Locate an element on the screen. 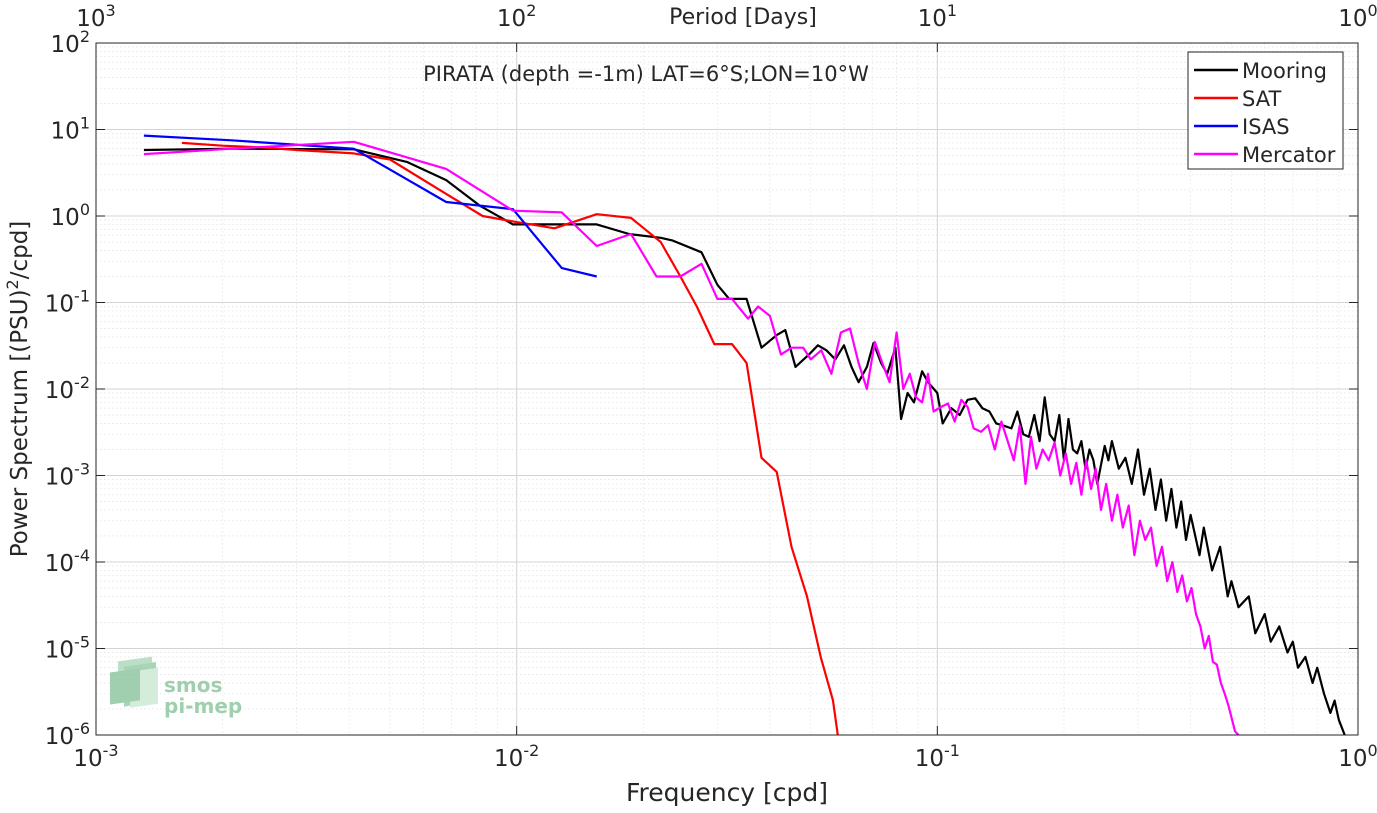 This screenshot has height=813, width=1377. y-tick-label-exp: 2 is located at coordinates (85, 36).